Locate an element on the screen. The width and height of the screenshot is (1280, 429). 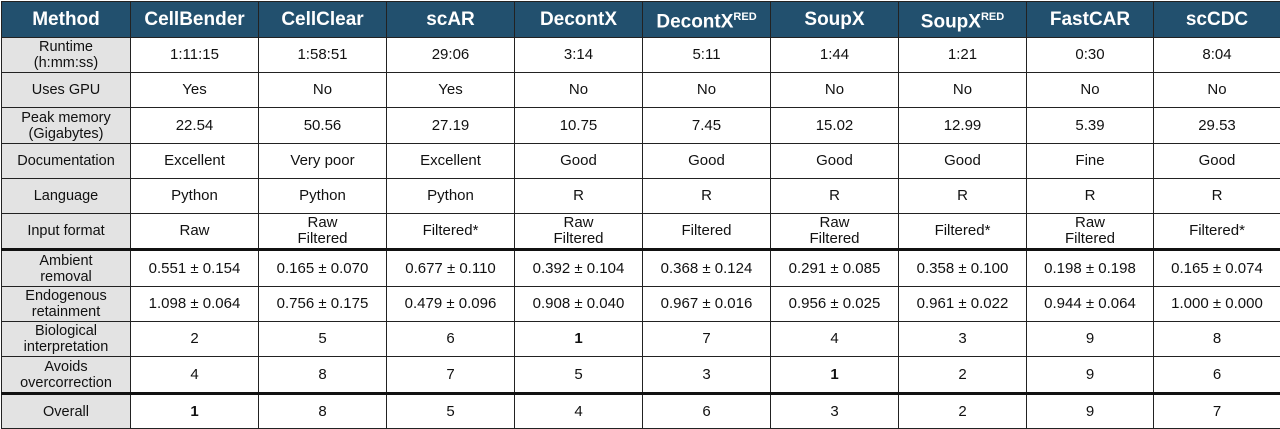
row-label-line: interpretation is located at coordinates (66, 347).